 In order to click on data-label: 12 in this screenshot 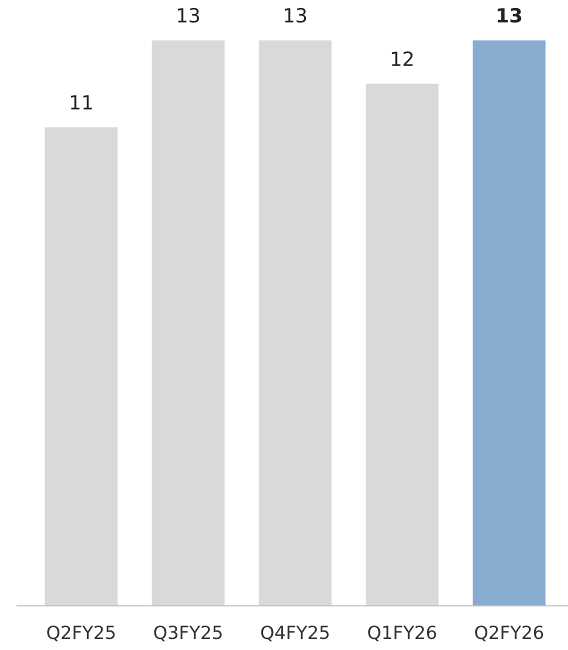, I will do `click(402, 58)`.